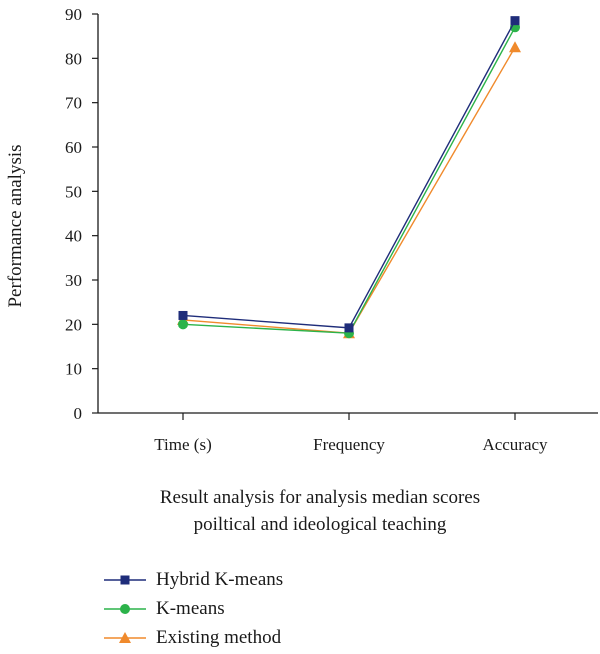 The height and width of the screenshot is (654, 600). Describe the element at coordinates (73, 369) in the screenshot. I see `y-tick-label: 10` at that location.